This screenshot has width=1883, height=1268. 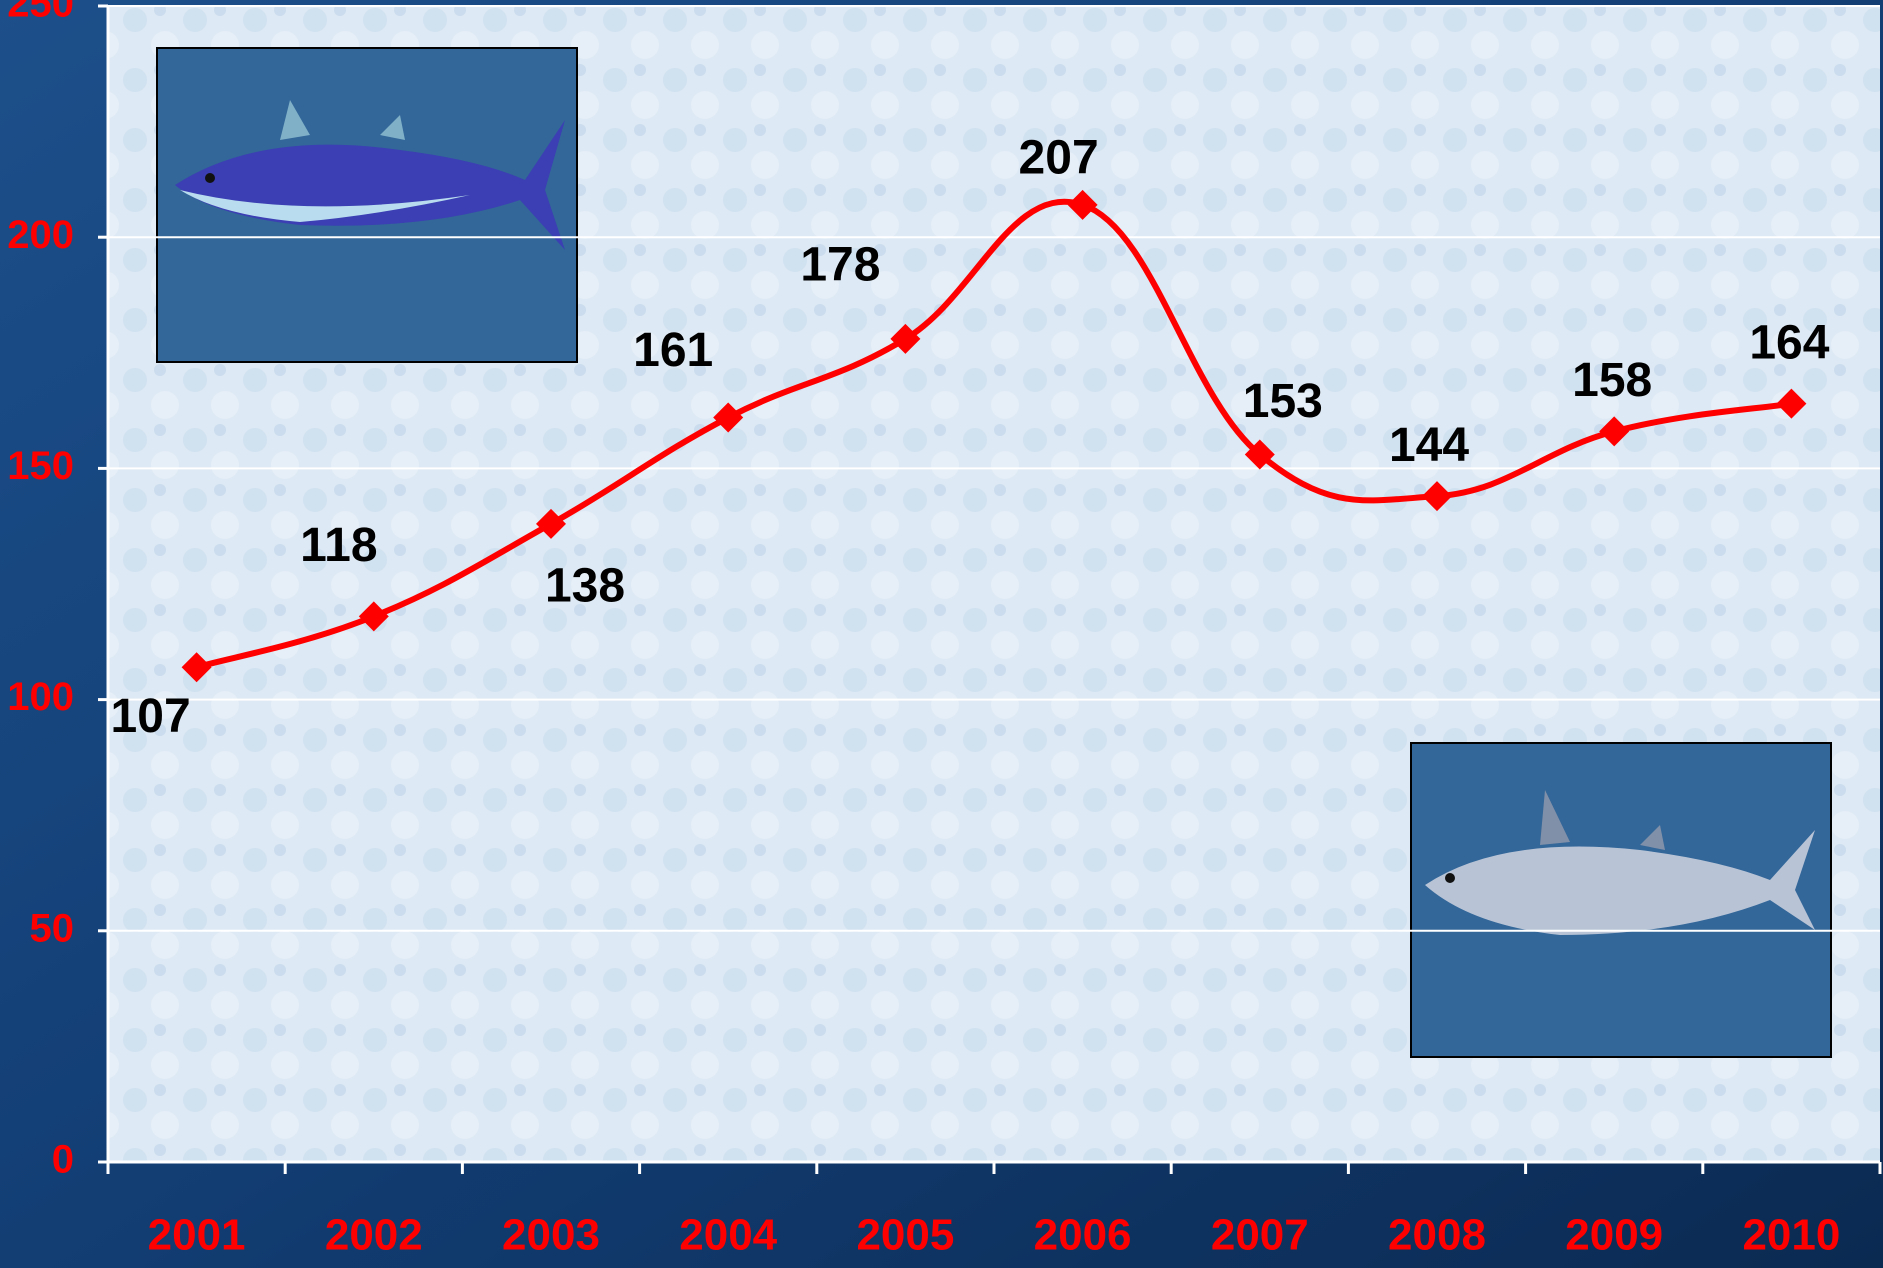 I want to click on y-tick-label: 100, so click(x=40, y=697).